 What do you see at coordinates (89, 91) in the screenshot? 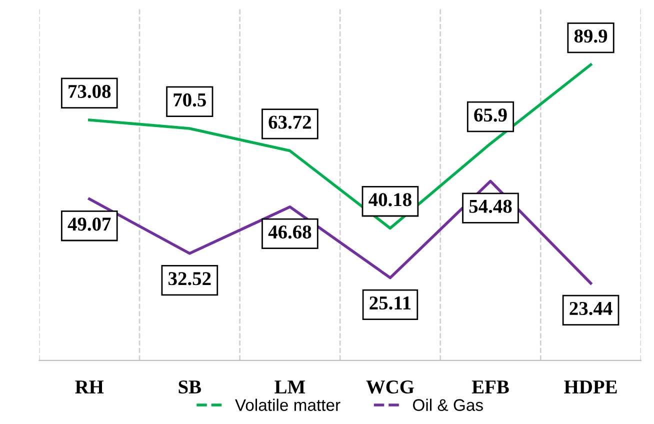
I see `data-label: 73.08` at bounding box center [89, 91].